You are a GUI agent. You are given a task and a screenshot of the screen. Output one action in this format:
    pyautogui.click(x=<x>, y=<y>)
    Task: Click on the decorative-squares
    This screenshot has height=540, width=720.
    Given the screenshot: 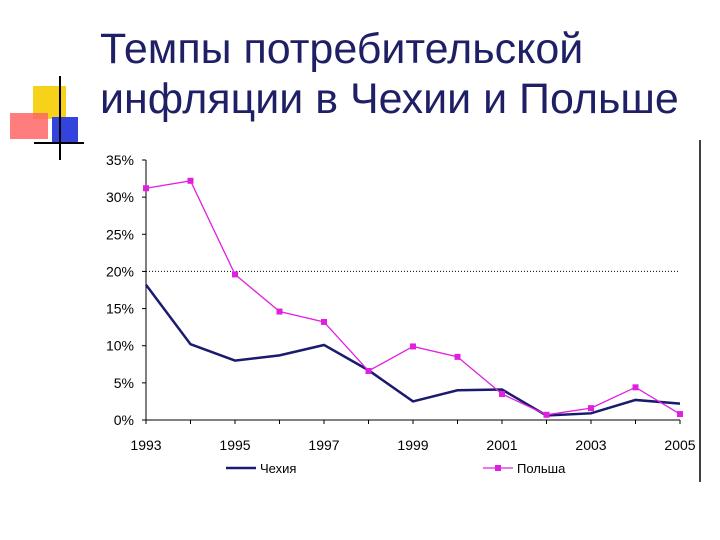 What is the action you would take?
    pyautogui.click(x=47, y=118)
    